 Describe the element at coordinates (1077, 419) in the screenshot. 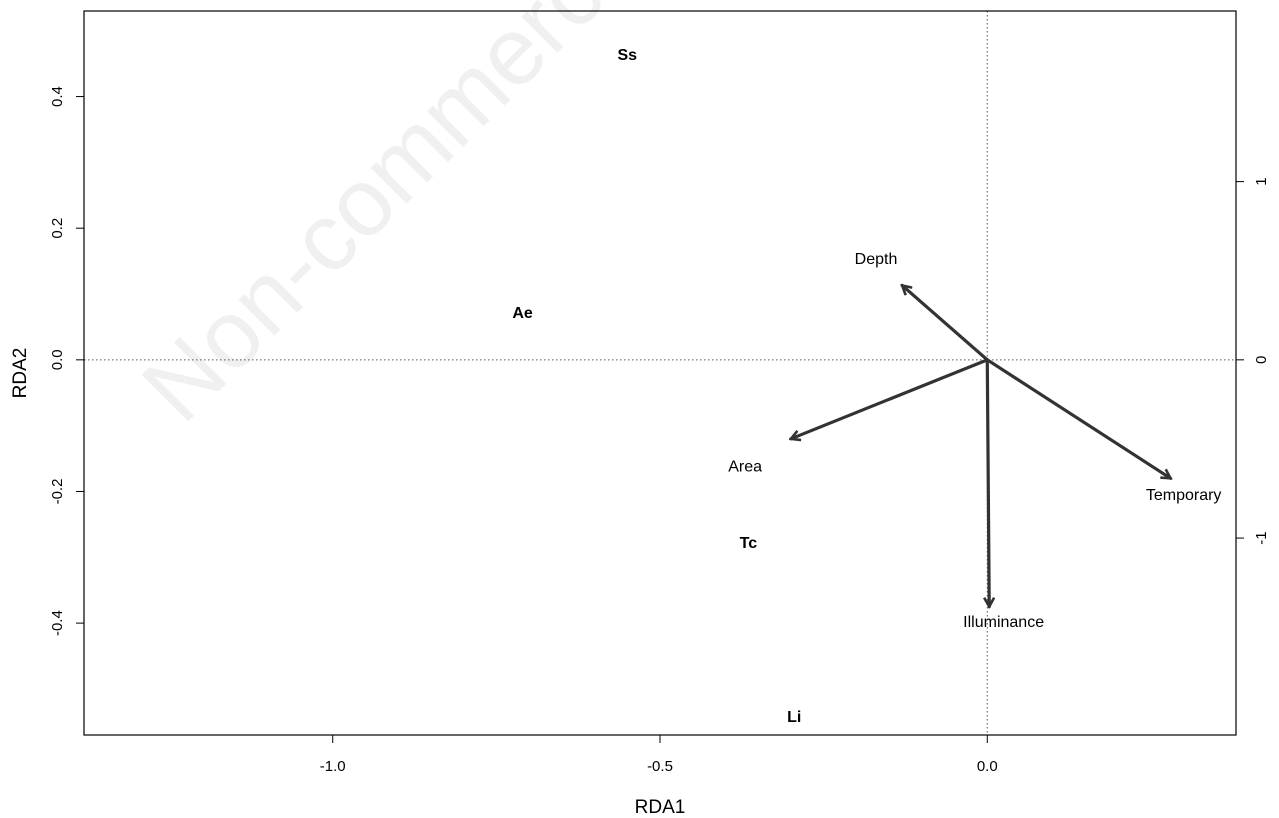

I see `vector-arrow-temporary` at that location.